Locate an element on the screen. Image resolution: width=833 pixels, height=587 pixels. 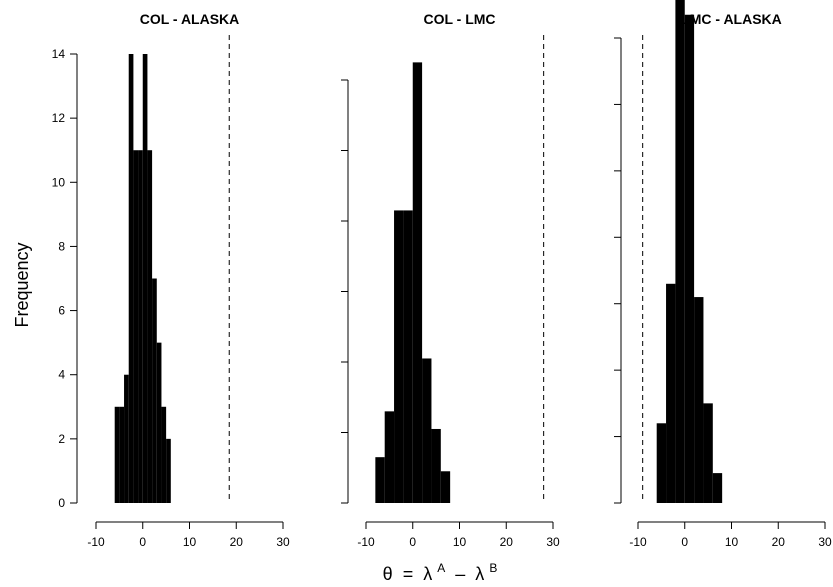
y-tick-label: 0 is located at coordinates (61, 503).